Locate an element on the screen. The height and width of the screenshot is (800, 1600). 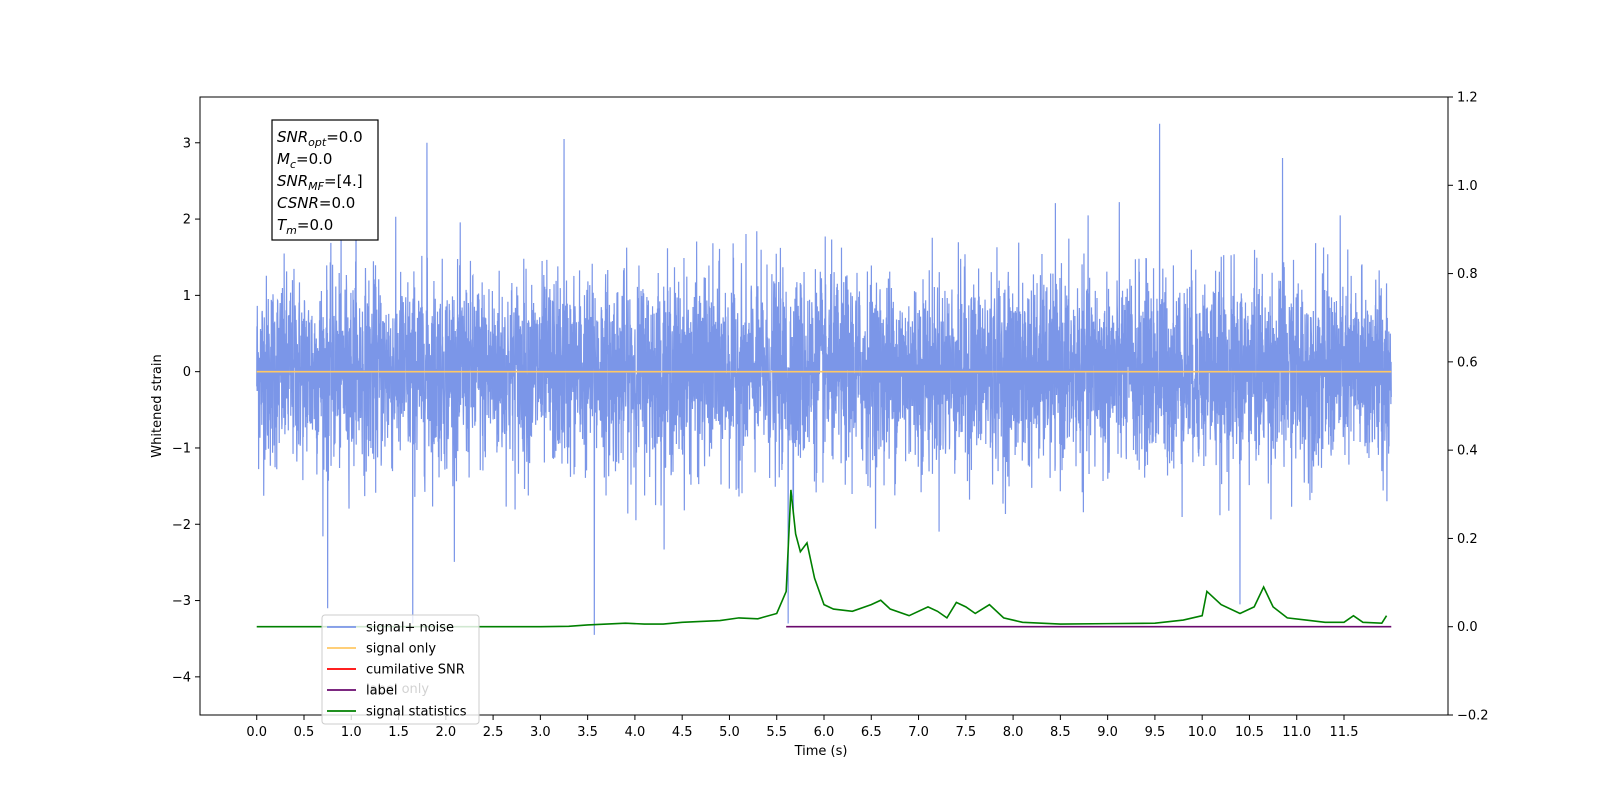
y-tick-label: 0 is located at coordinates (187, 372).